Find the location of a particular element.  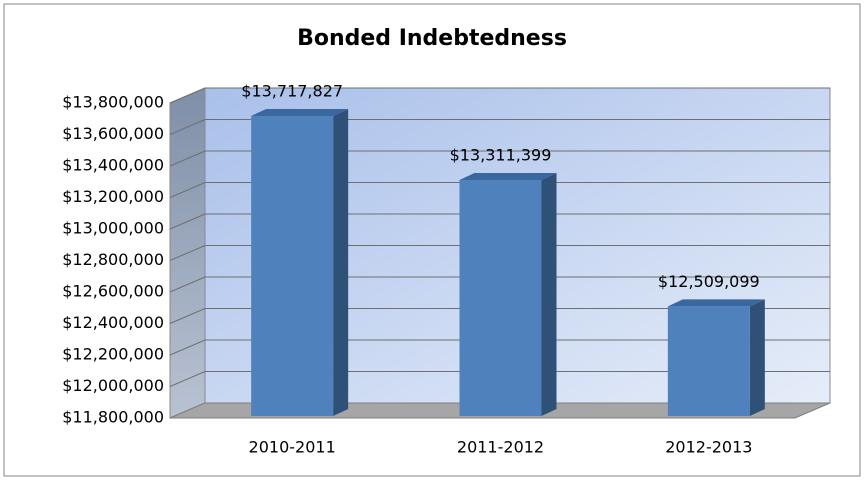

chart-title: Bonded Indebtedness is located at coordinates (432, 38).